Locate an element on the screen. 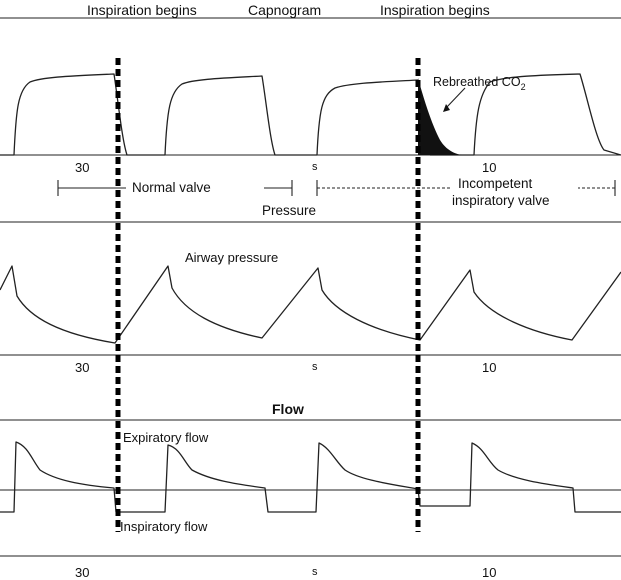  normal-valve-label: Normal valve is located at coordinates (171, 187).